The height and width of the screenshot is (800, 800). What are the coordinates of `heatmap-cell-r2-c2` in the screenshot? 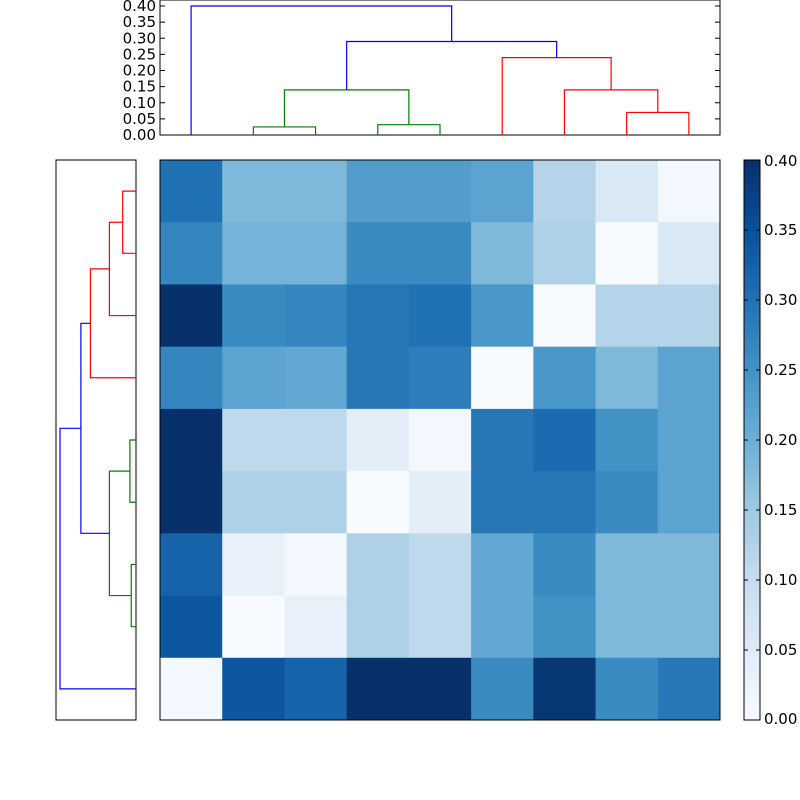 It's located at (316, 316).